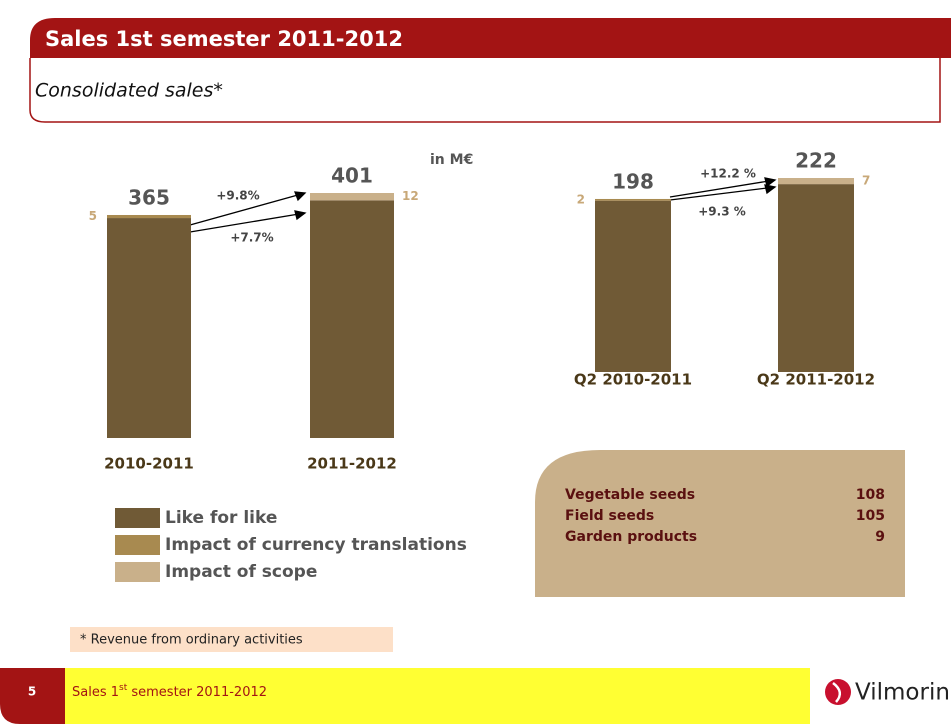 This screenshot has width=951, height=724. Describe the element at coordinates (460, 696) in the screenshot. I see `footer-bar` at that location.